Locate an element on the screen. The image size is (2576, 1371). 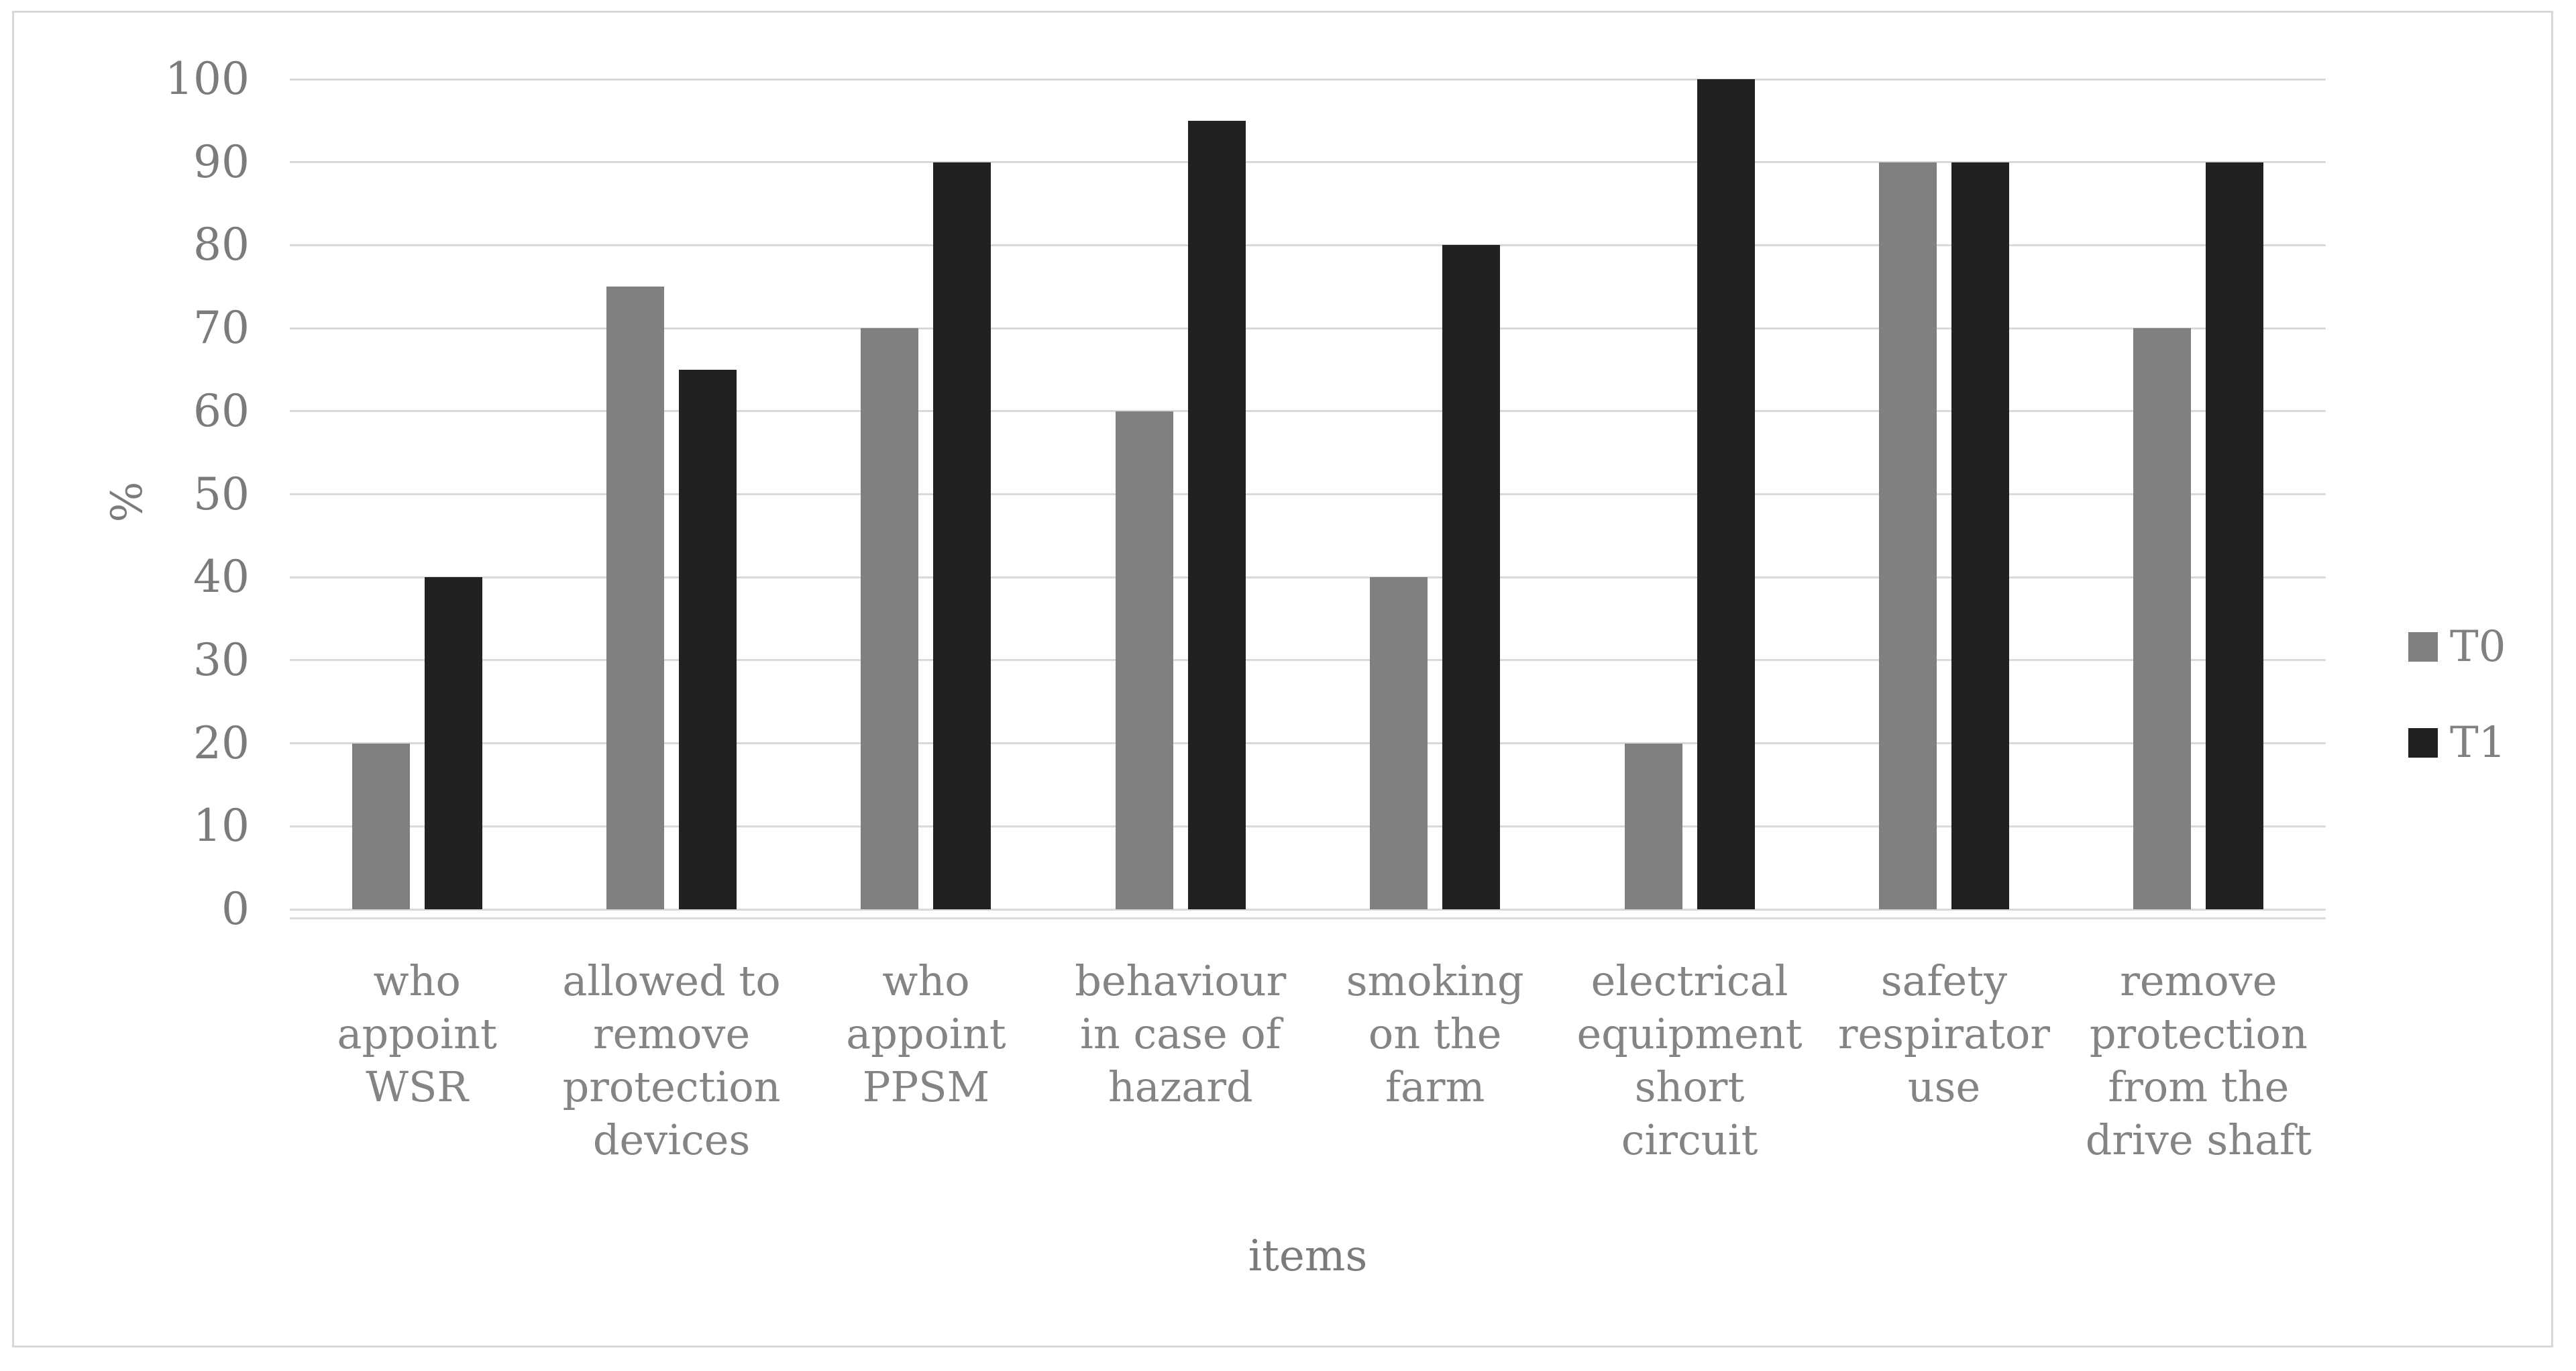
legend-label-t1: T1 is located at coordinates (2478, 743).